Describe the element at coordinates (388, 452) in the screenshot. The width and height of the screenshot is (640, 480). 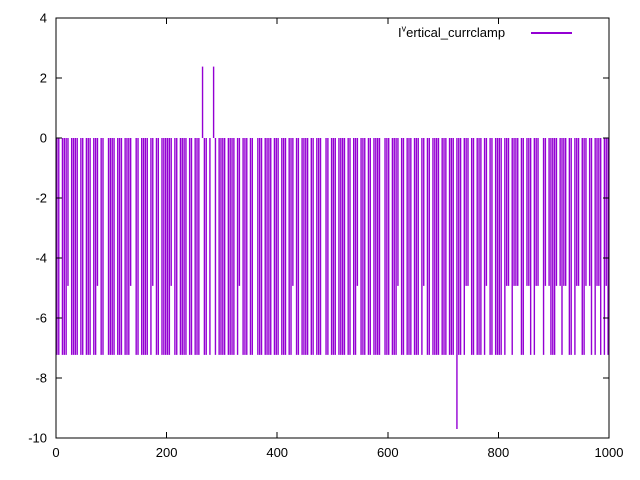
I see `x-tick-label: 600` at that location.